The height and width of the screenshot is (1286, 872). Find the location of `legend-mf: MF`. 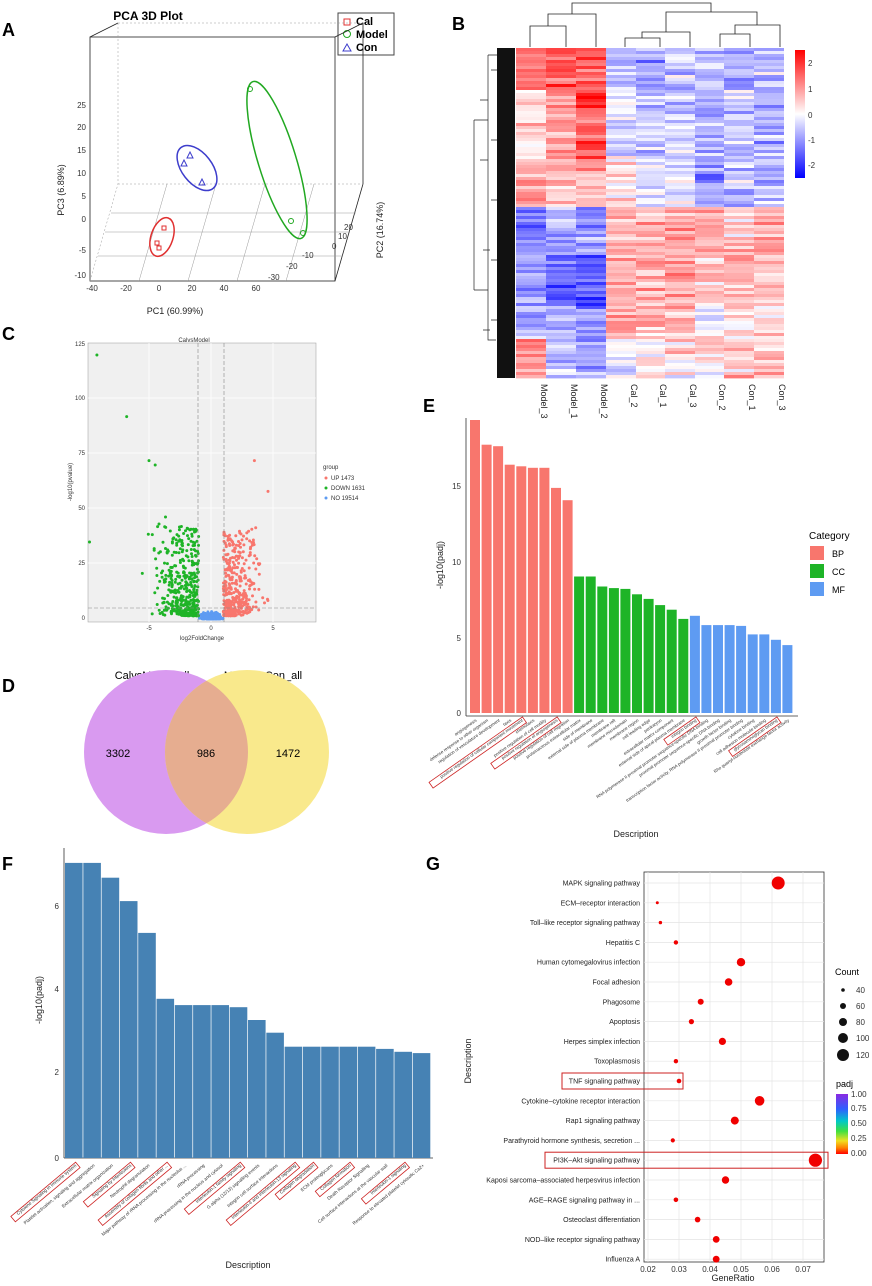

legend-mf: MF is located at coordinates (838, 590).